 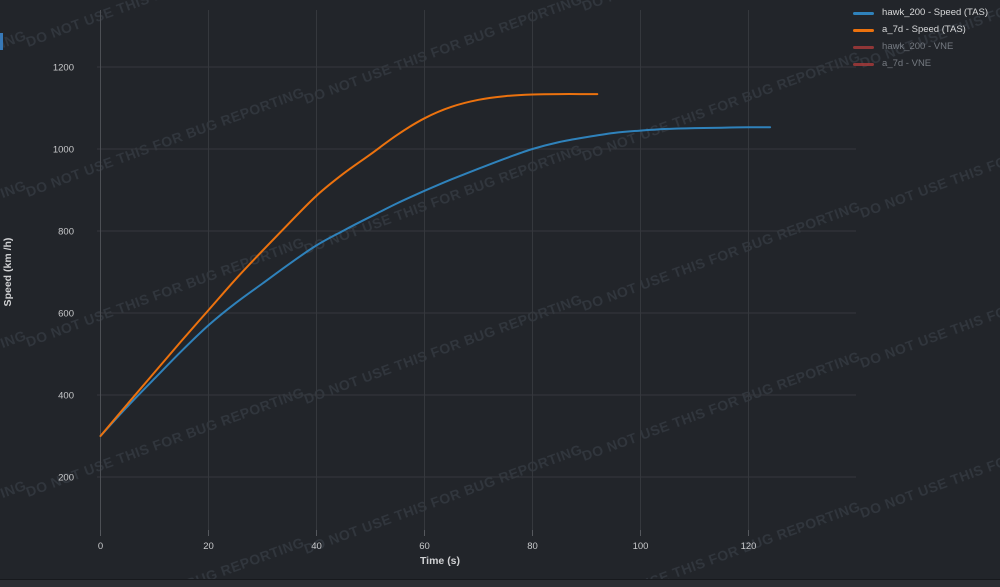 What do you see at coordinates (66, 232) in the screenshot?
I see `y-tick-label: 800` at bounding box center [66, 232].